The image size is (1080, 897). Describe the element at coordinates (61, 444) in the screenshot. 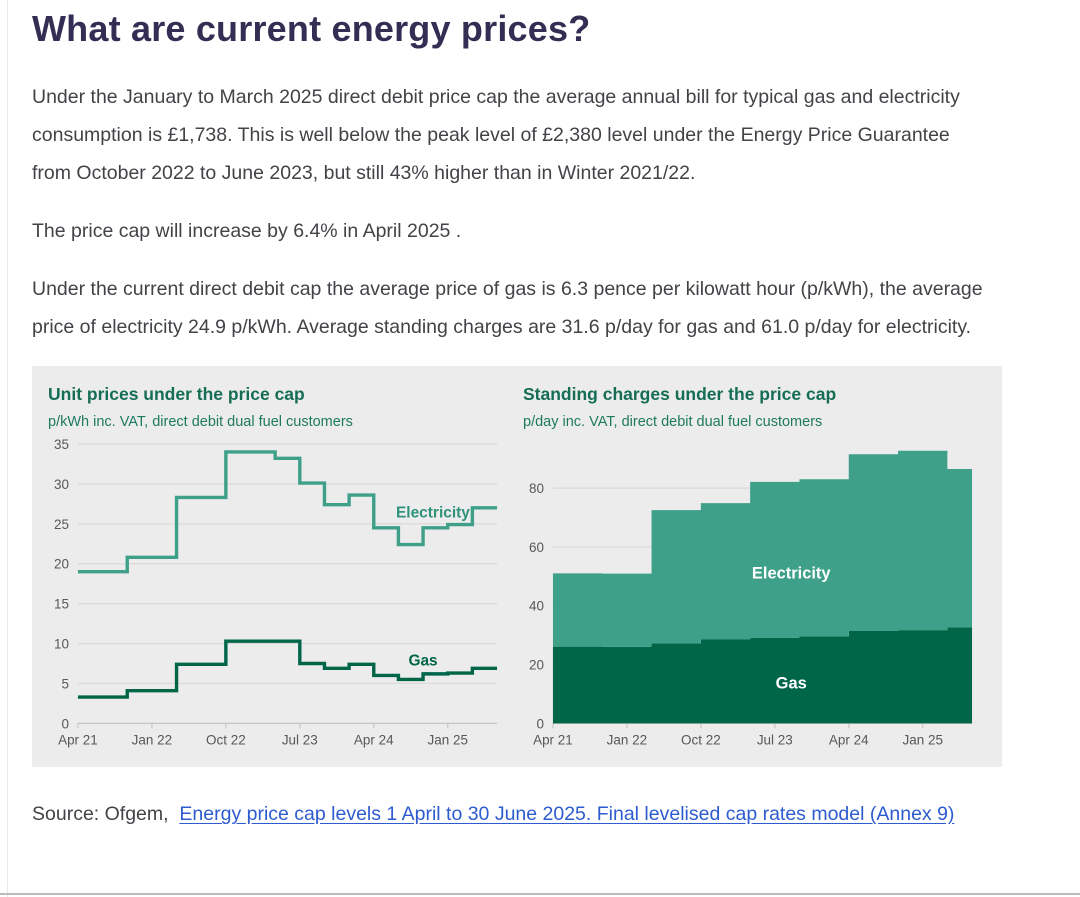

I see `svg-text: 35` at that location.